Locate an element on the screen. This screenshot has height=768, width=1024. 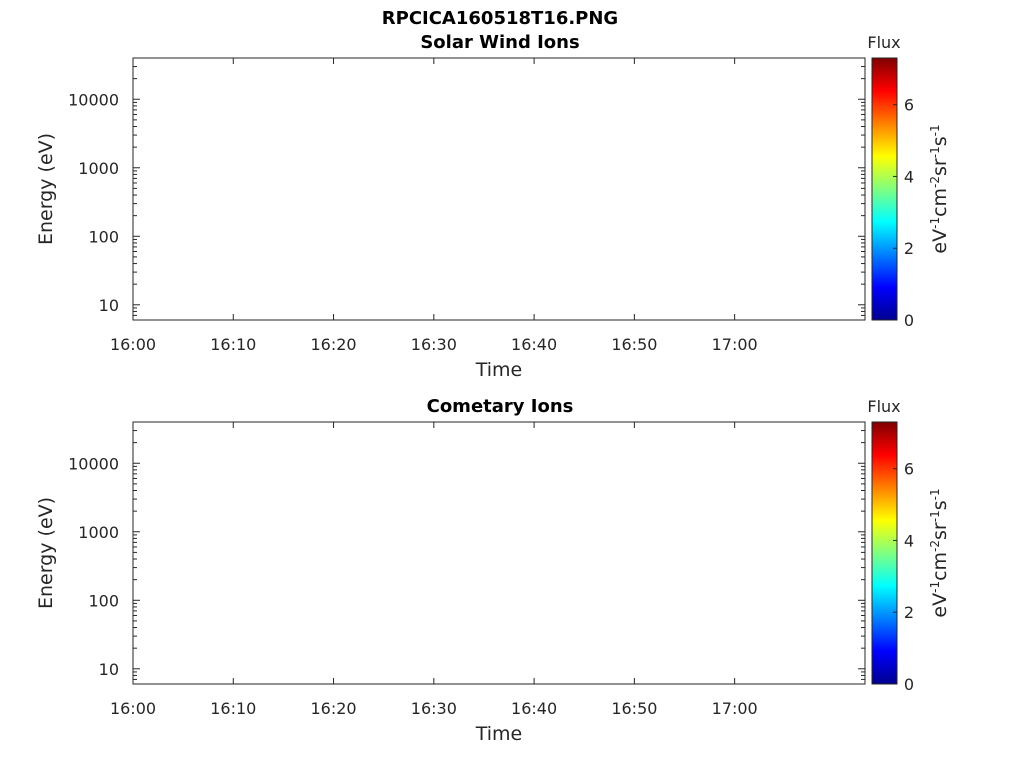
cometary-colorbar: Flux eV-1cm-2sr-1s-1 0 2 4 6 is located at coordinates (909, 545).